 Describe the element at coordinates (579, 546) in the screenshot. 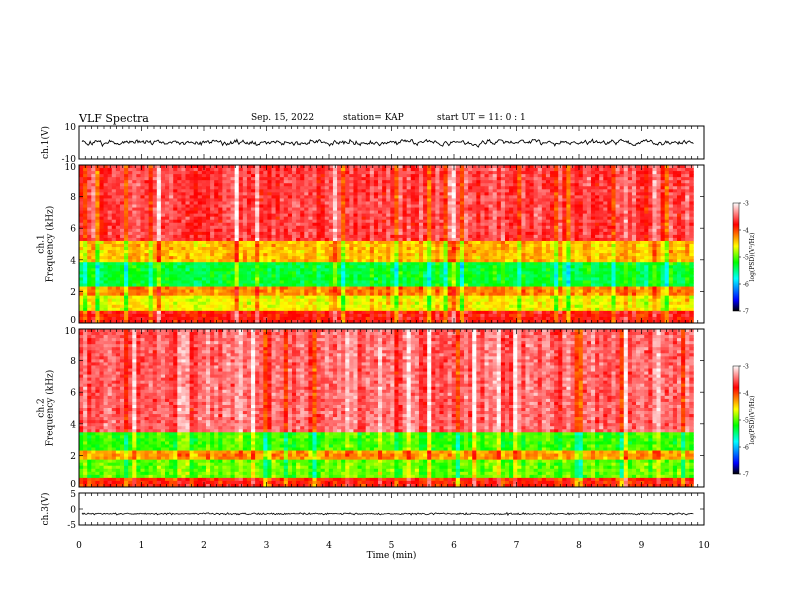

I see `x-tick-label: 8` at that location.